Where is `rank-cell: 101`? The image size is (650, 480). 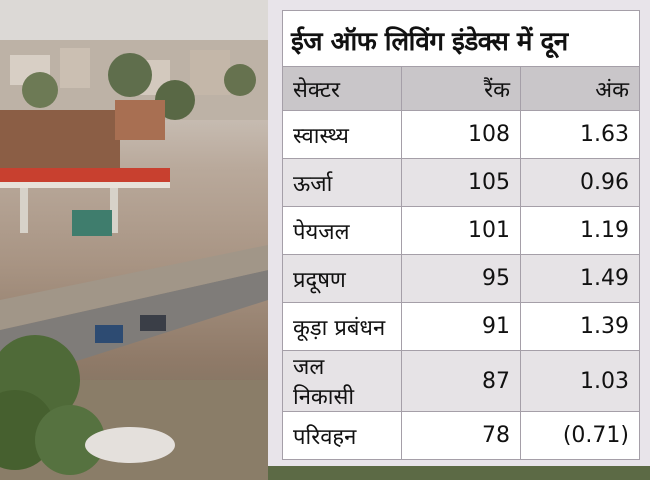 rank-cell: 101 is located at coordinates (461, 230).